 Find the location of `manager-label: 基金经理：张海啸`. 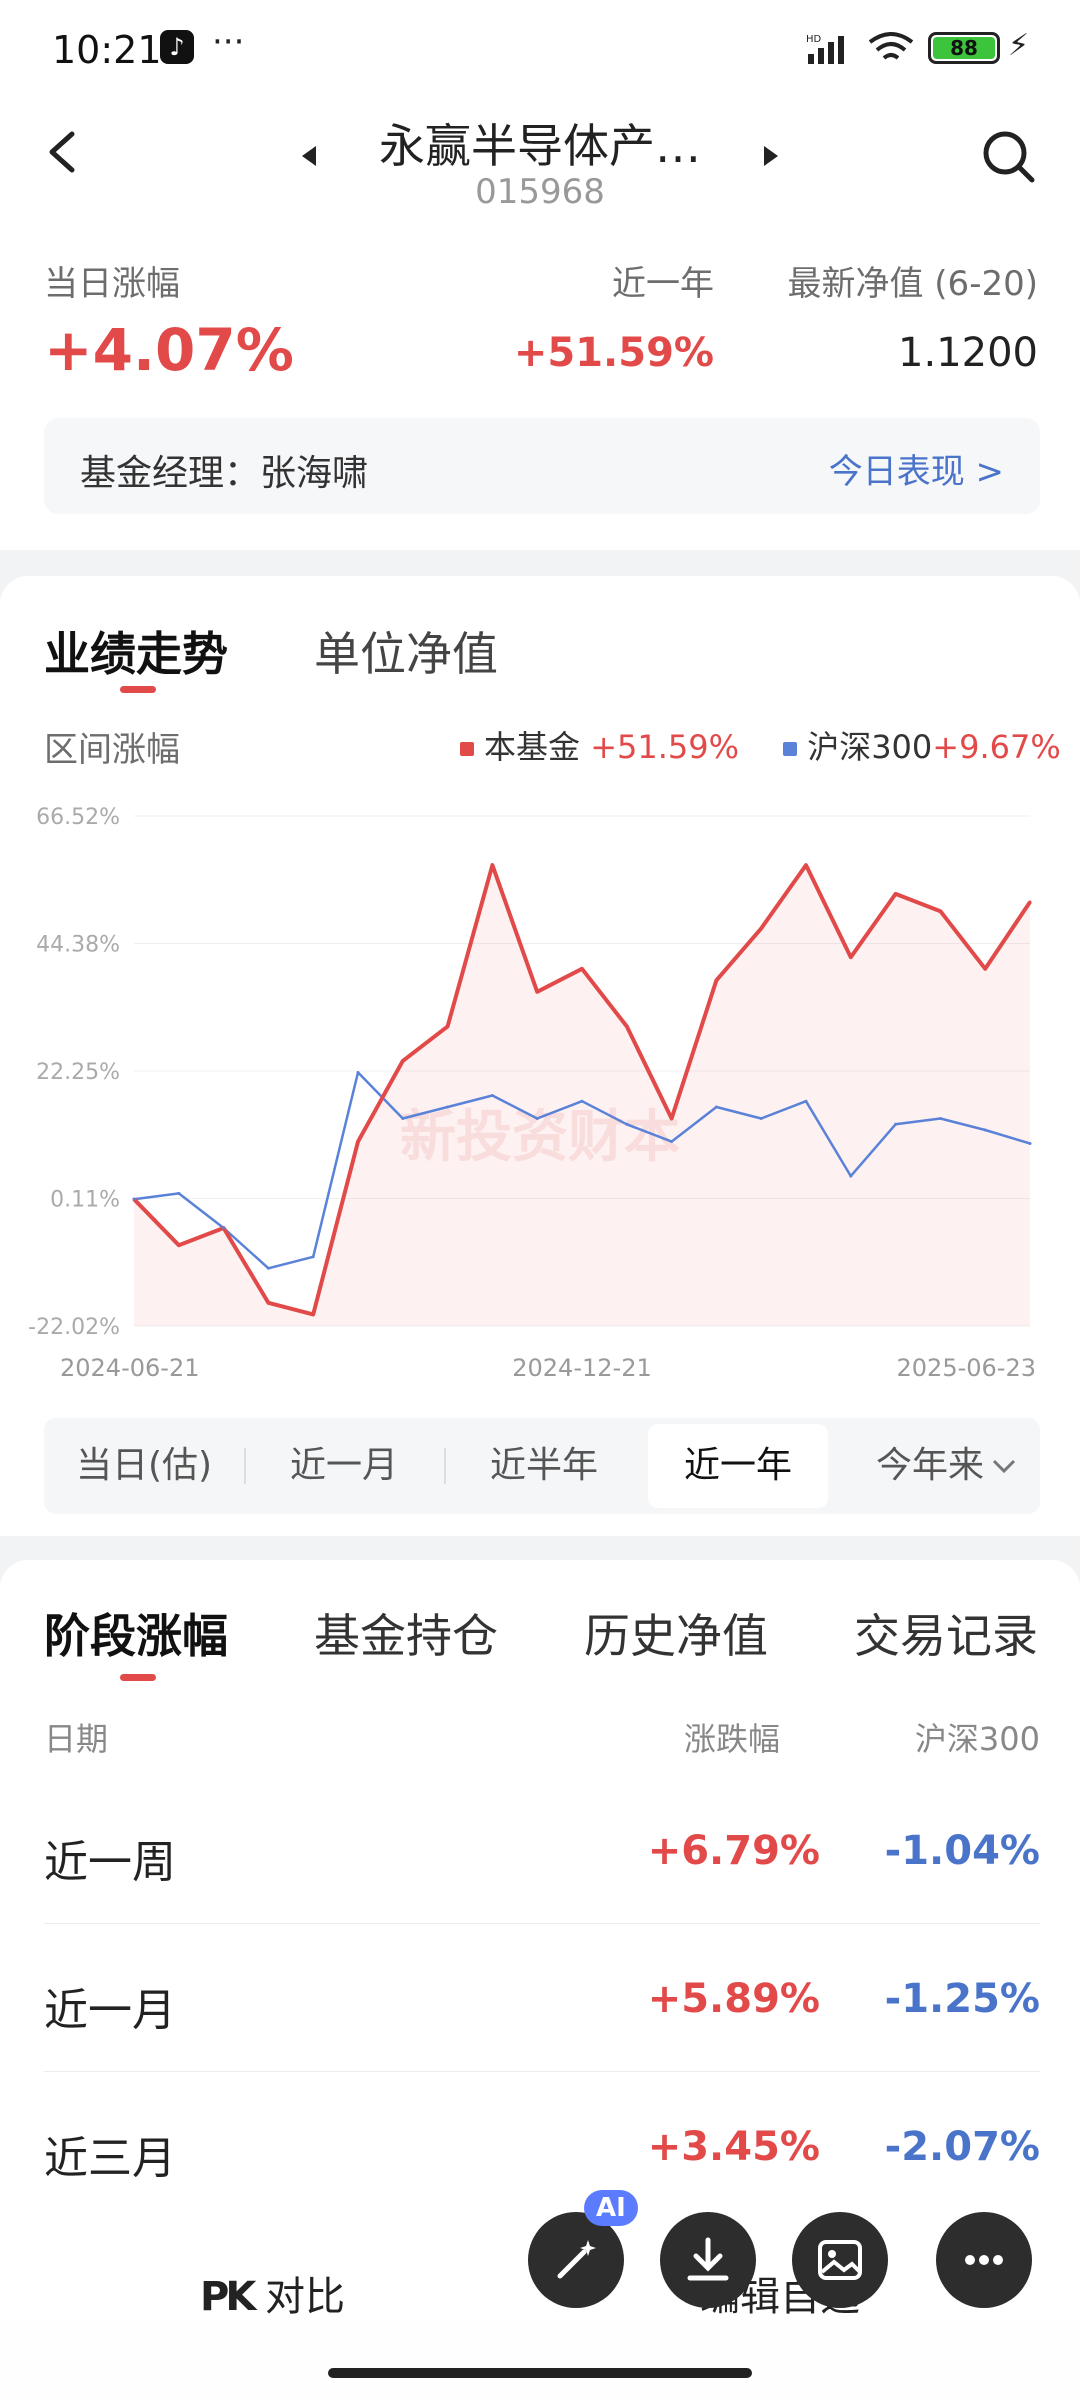

manager-label: 基金经理：张海啸 is located at coordinates (224, 473).